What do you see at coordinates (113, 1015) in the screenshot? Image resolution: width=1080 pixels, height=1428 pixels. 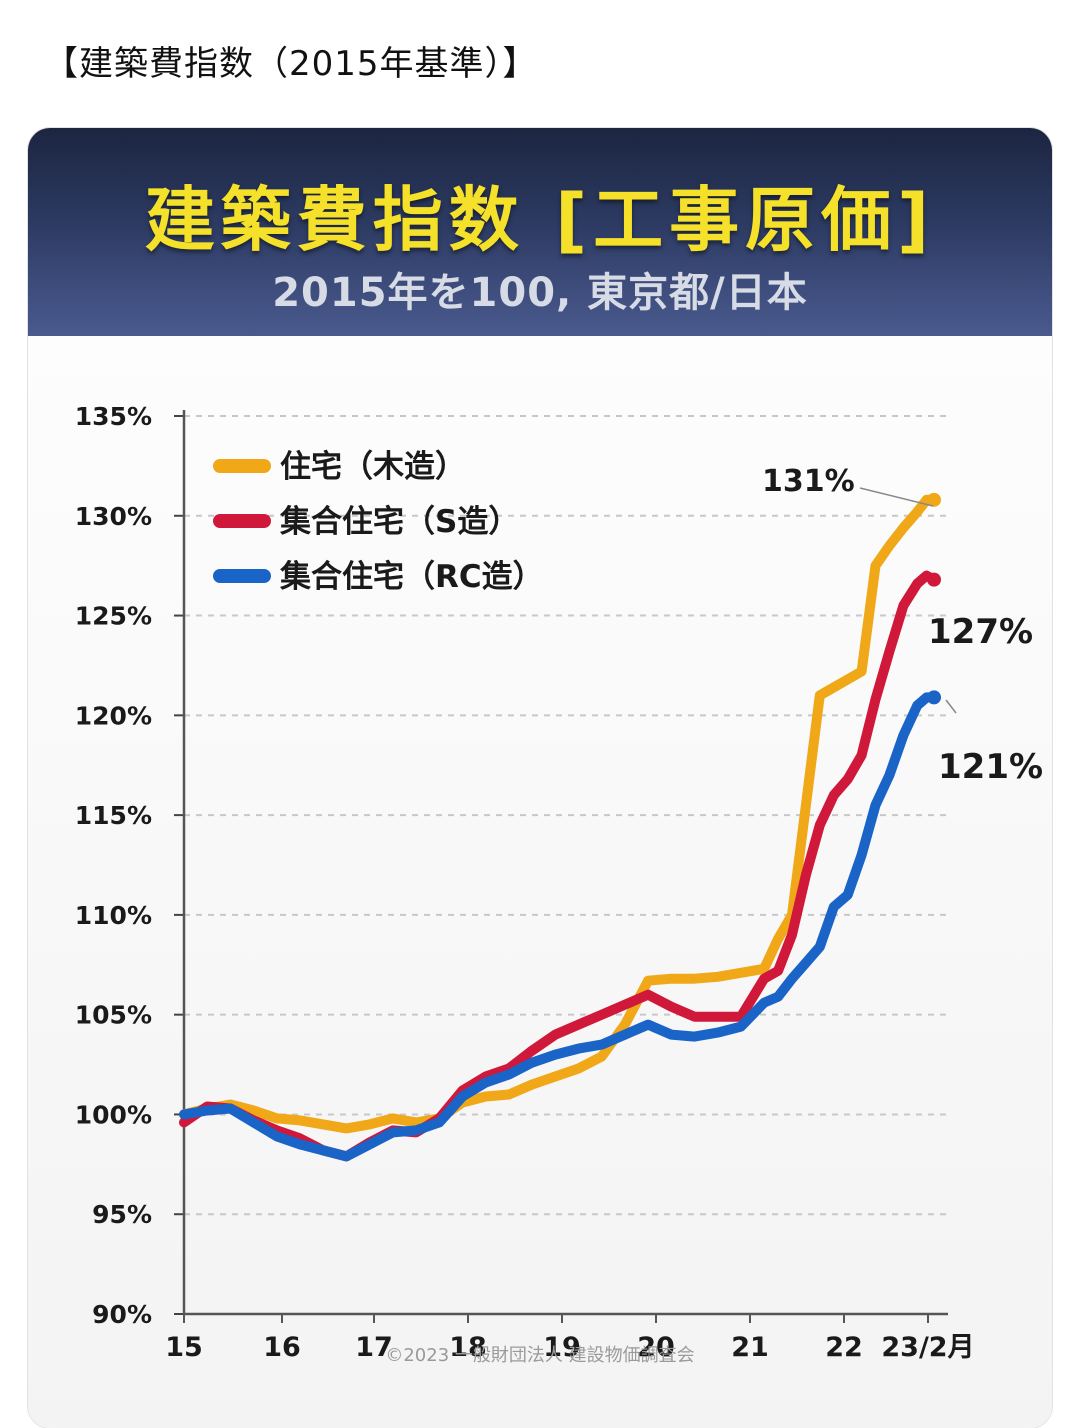 I see `y-tick-label: 105%` at bounding box center [113, 1015].